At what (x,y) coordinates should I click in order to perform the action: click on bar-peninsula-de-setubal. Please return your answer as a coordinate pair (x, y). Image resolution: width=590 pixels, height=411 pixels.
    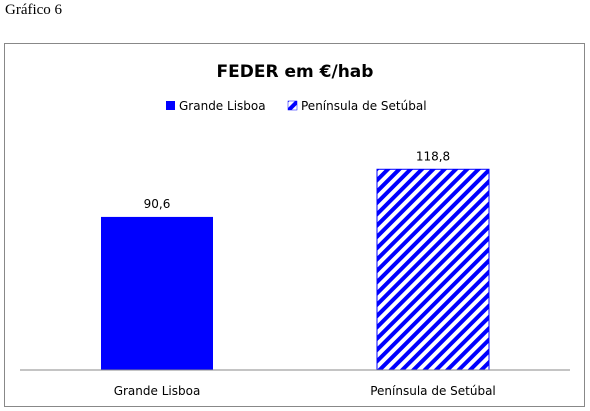
    Looking at the image, I should click on (433, 269).